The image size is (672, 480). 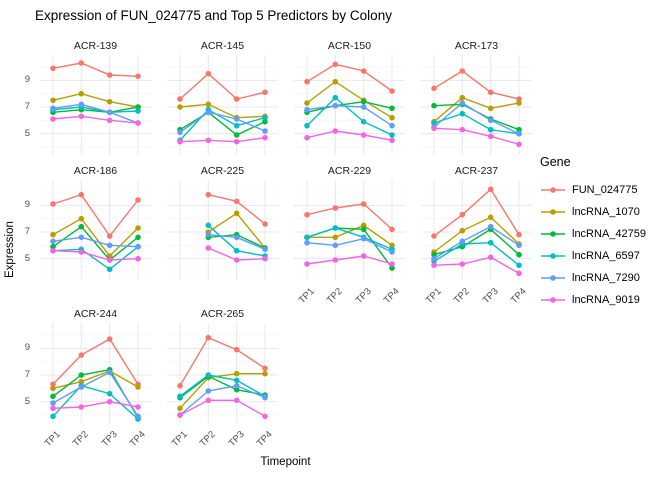 What do you see at coordinates (609, 234) in the screenshot?
I see `legend-label: lncRNA_42759` at bounding box center [609, 234].